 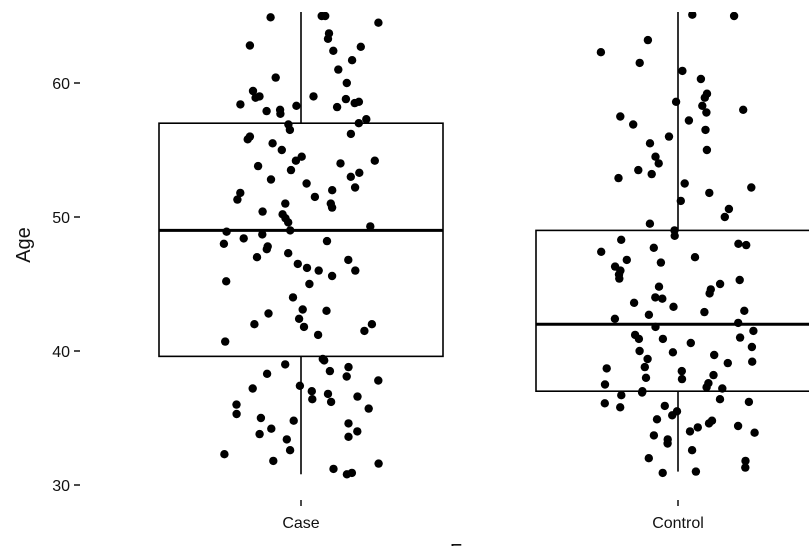 What do you see at coordinates (300, 523) in the screenshot?
I see `x-tick-label-case: Case` at bounding box center [300, 523].